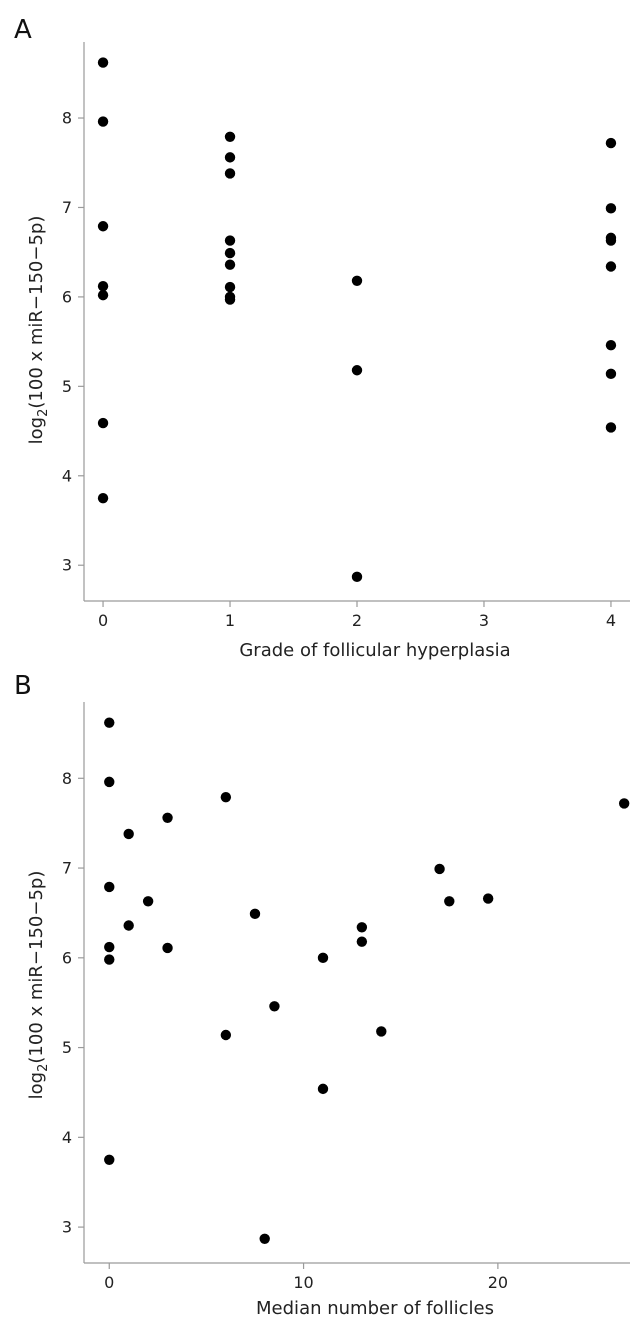 Image resolution: width=634 pixels, height=1324 pixels. Describe the element at coordinates (357, 620) in the screenshot. I see `panel-a-x-tick-label: 2` at that location.